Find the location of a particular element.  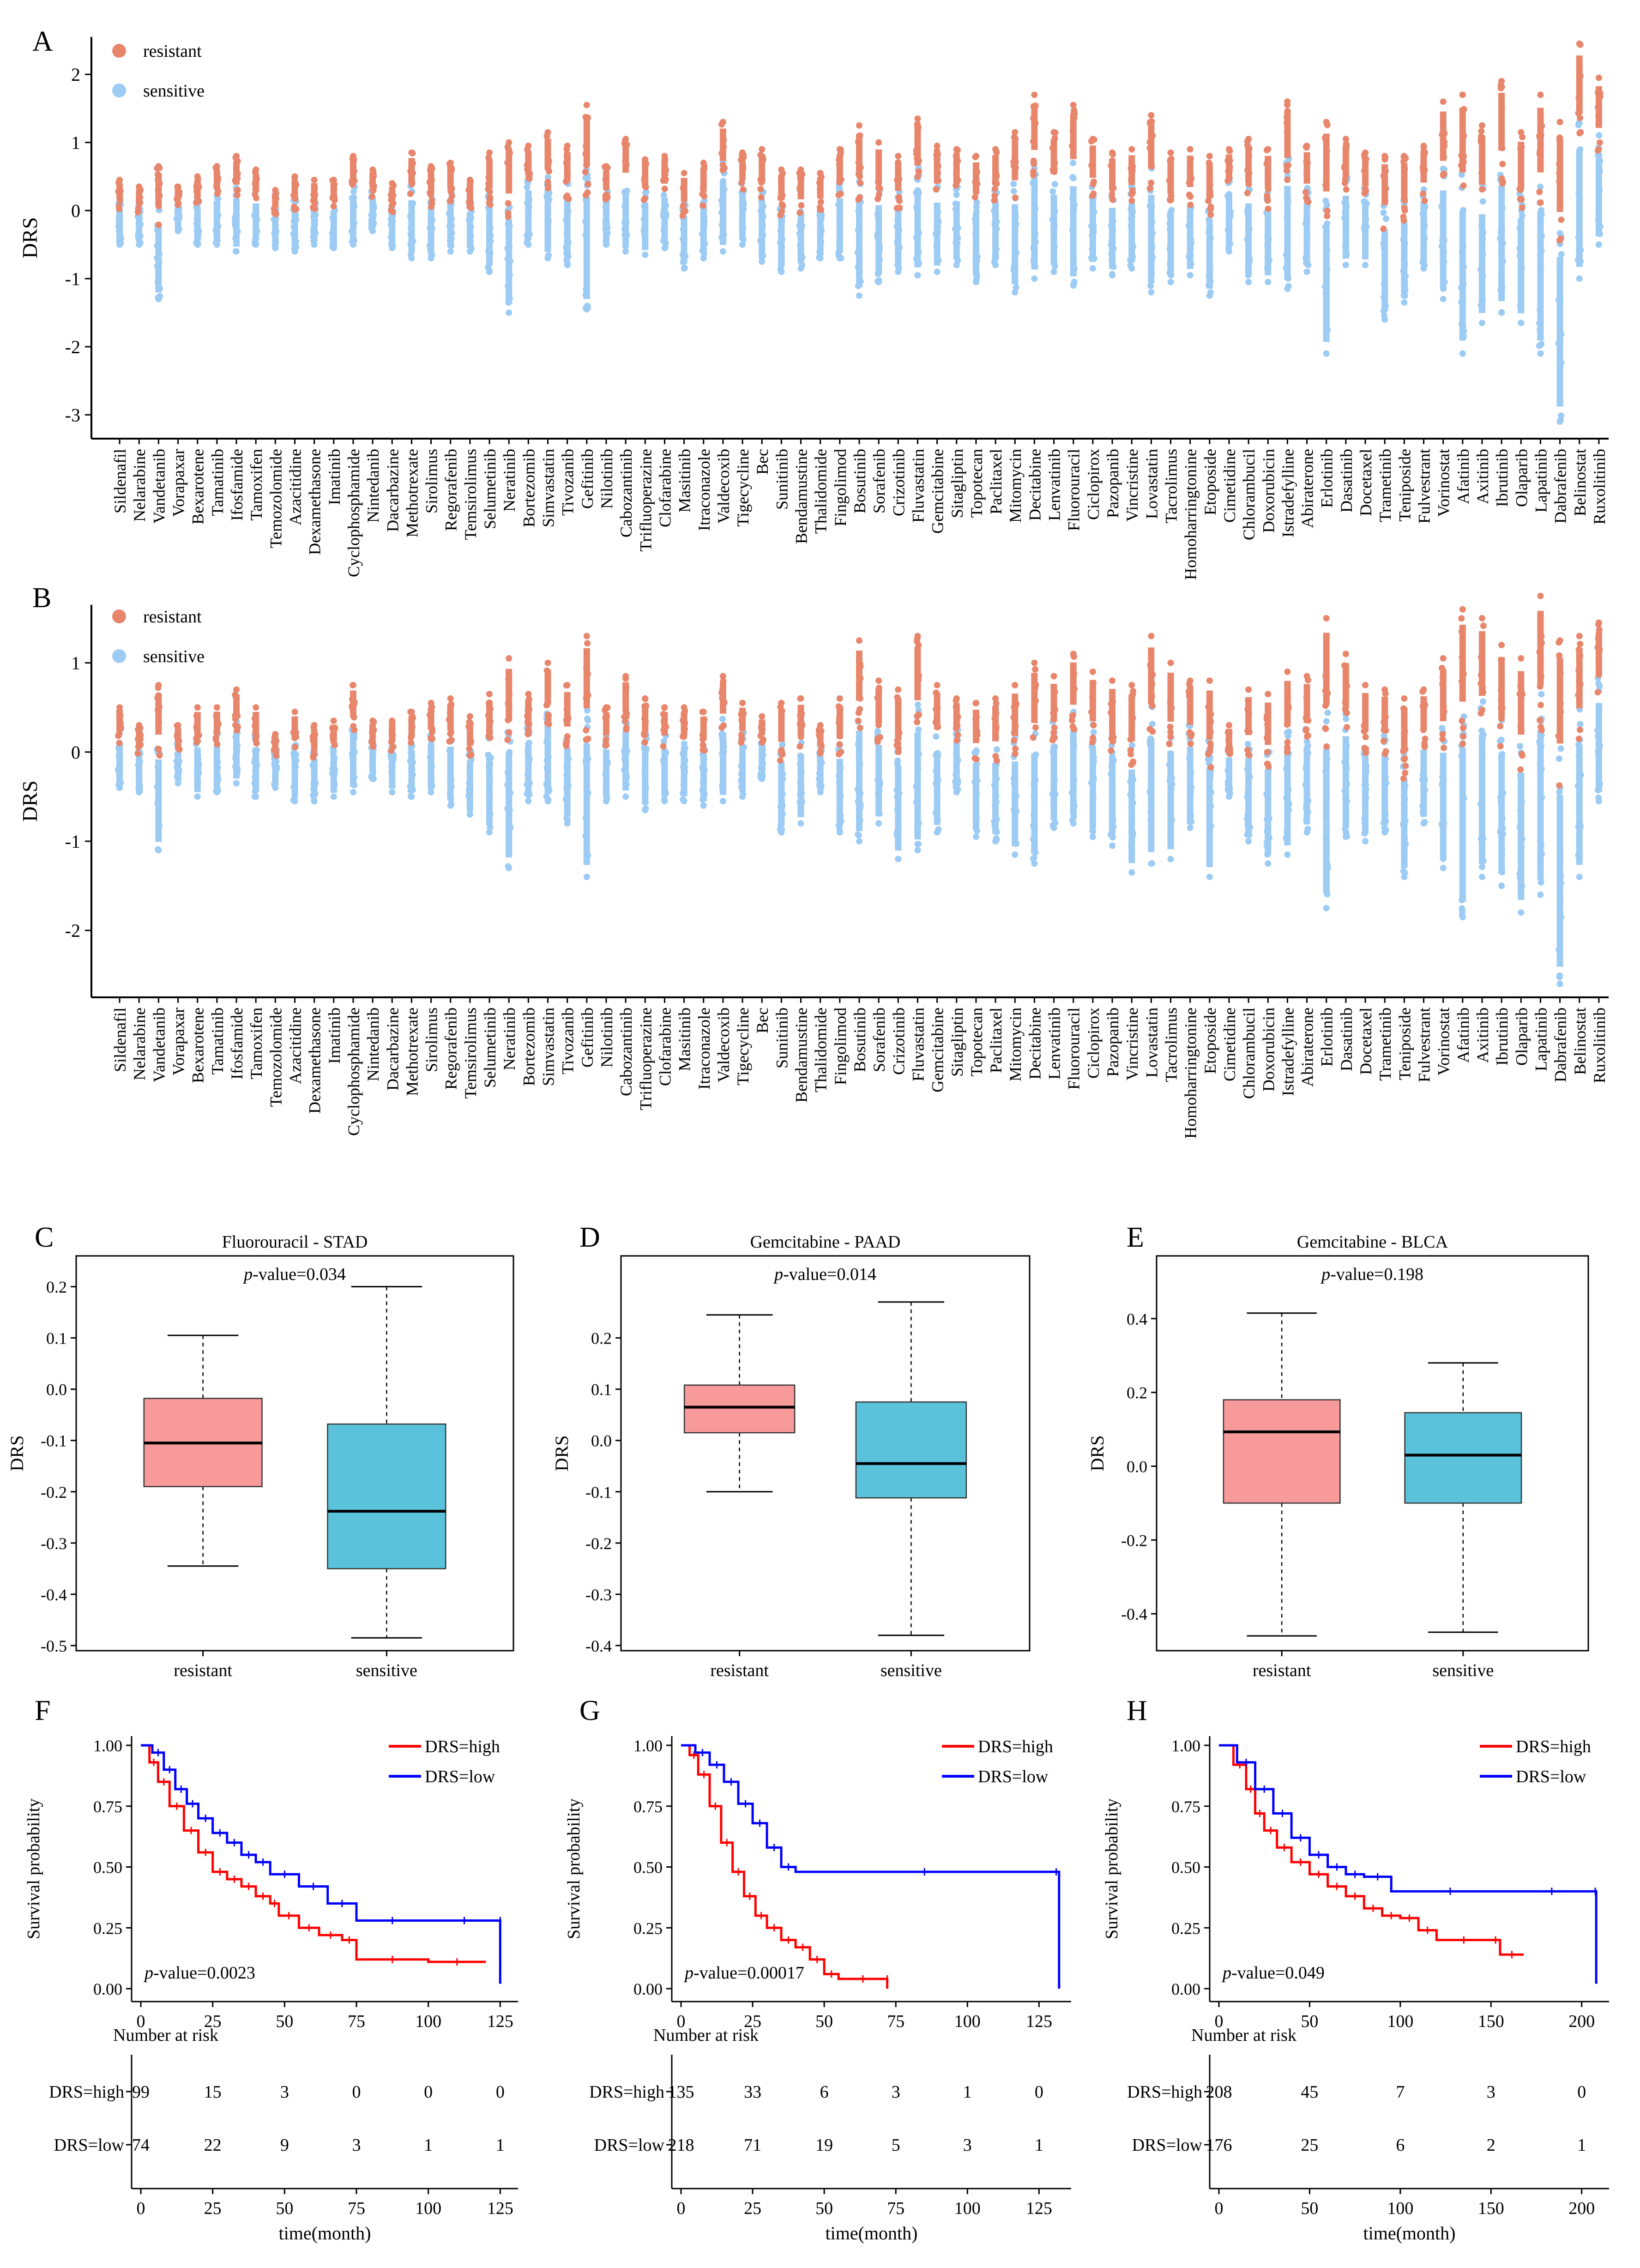

drug-dots-tivozanib: Tivozanib is located at coordinates (568, 329).